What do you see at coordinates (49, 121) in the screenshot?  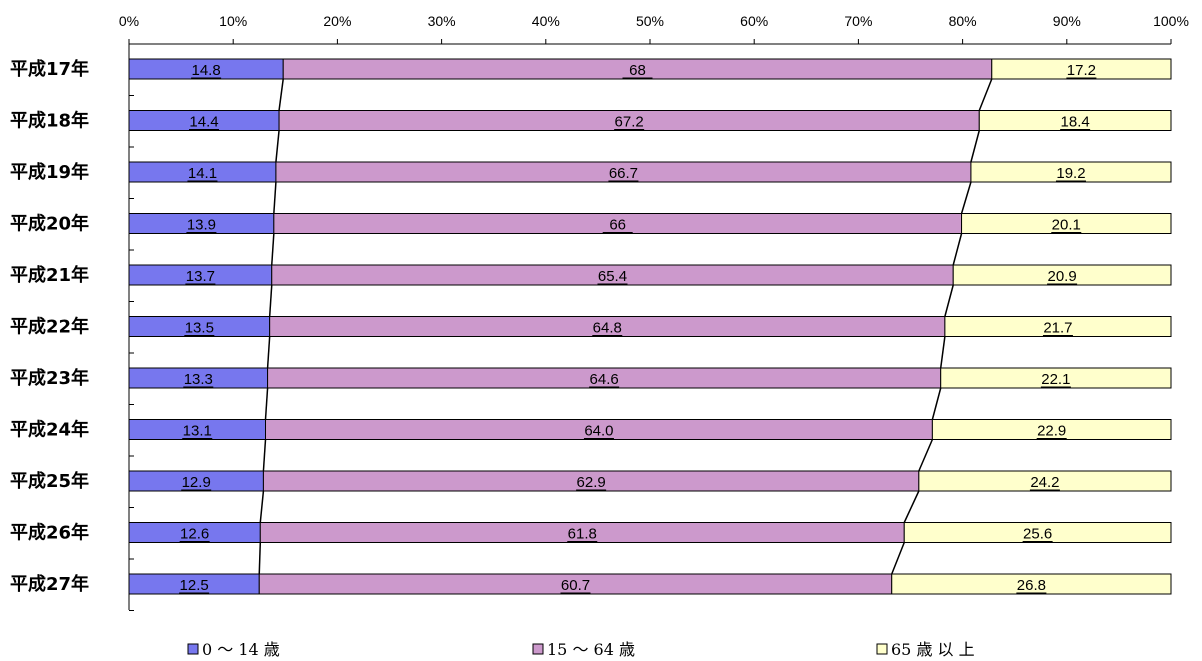 I see `category-label: 平成18年` at bounding box center [49, 121].